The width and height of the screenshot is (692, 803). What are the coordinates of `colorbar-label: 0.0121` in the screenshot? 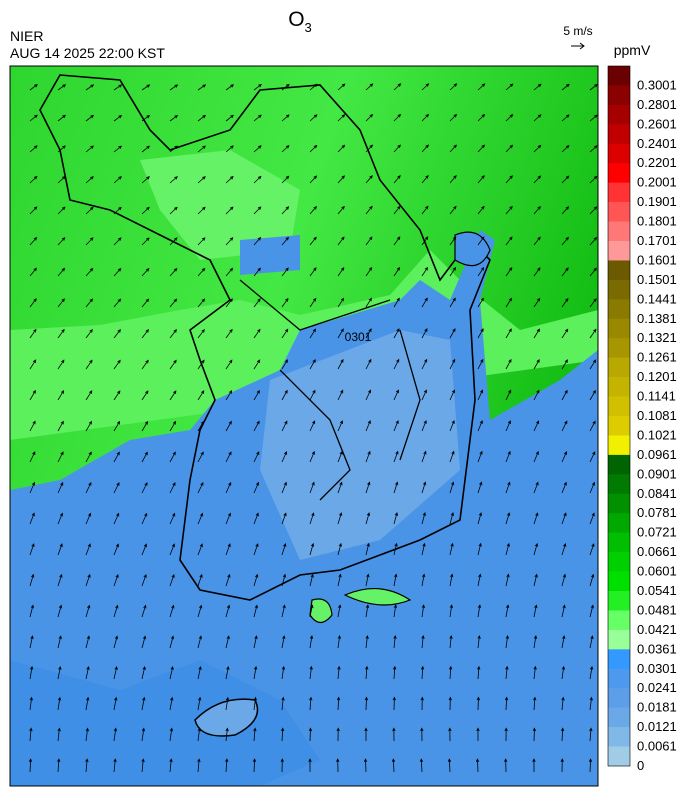 It's located at (657, 726).